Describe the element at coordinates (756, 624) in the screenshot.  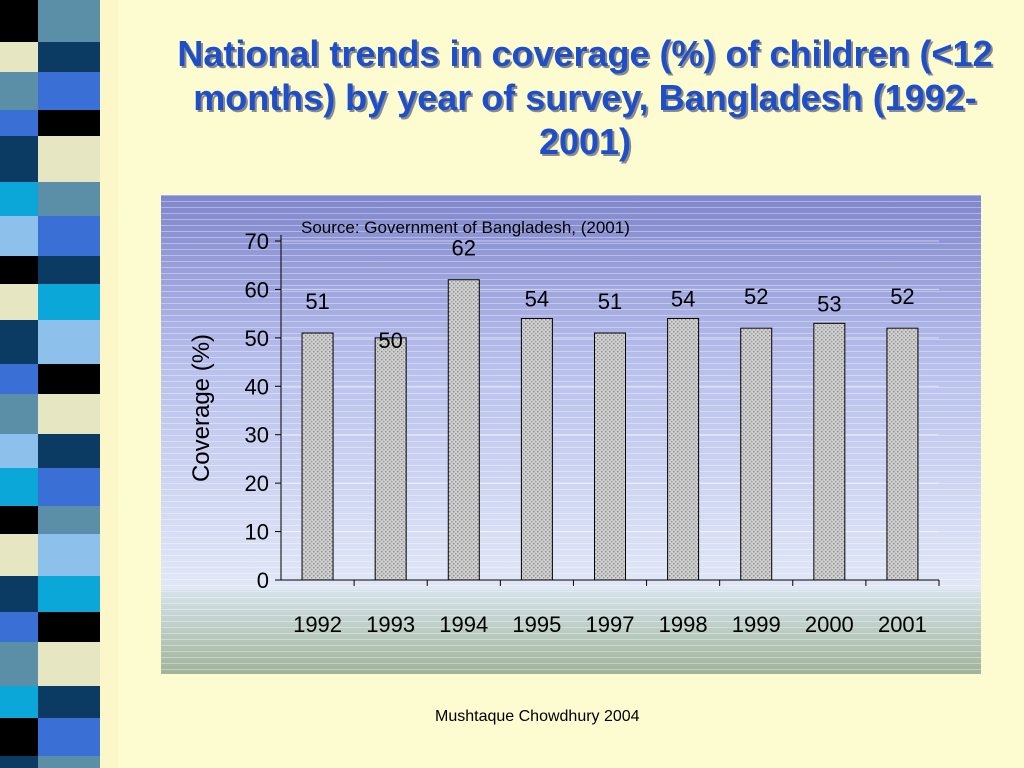
I see `x-tick-label: 1999` at that location.